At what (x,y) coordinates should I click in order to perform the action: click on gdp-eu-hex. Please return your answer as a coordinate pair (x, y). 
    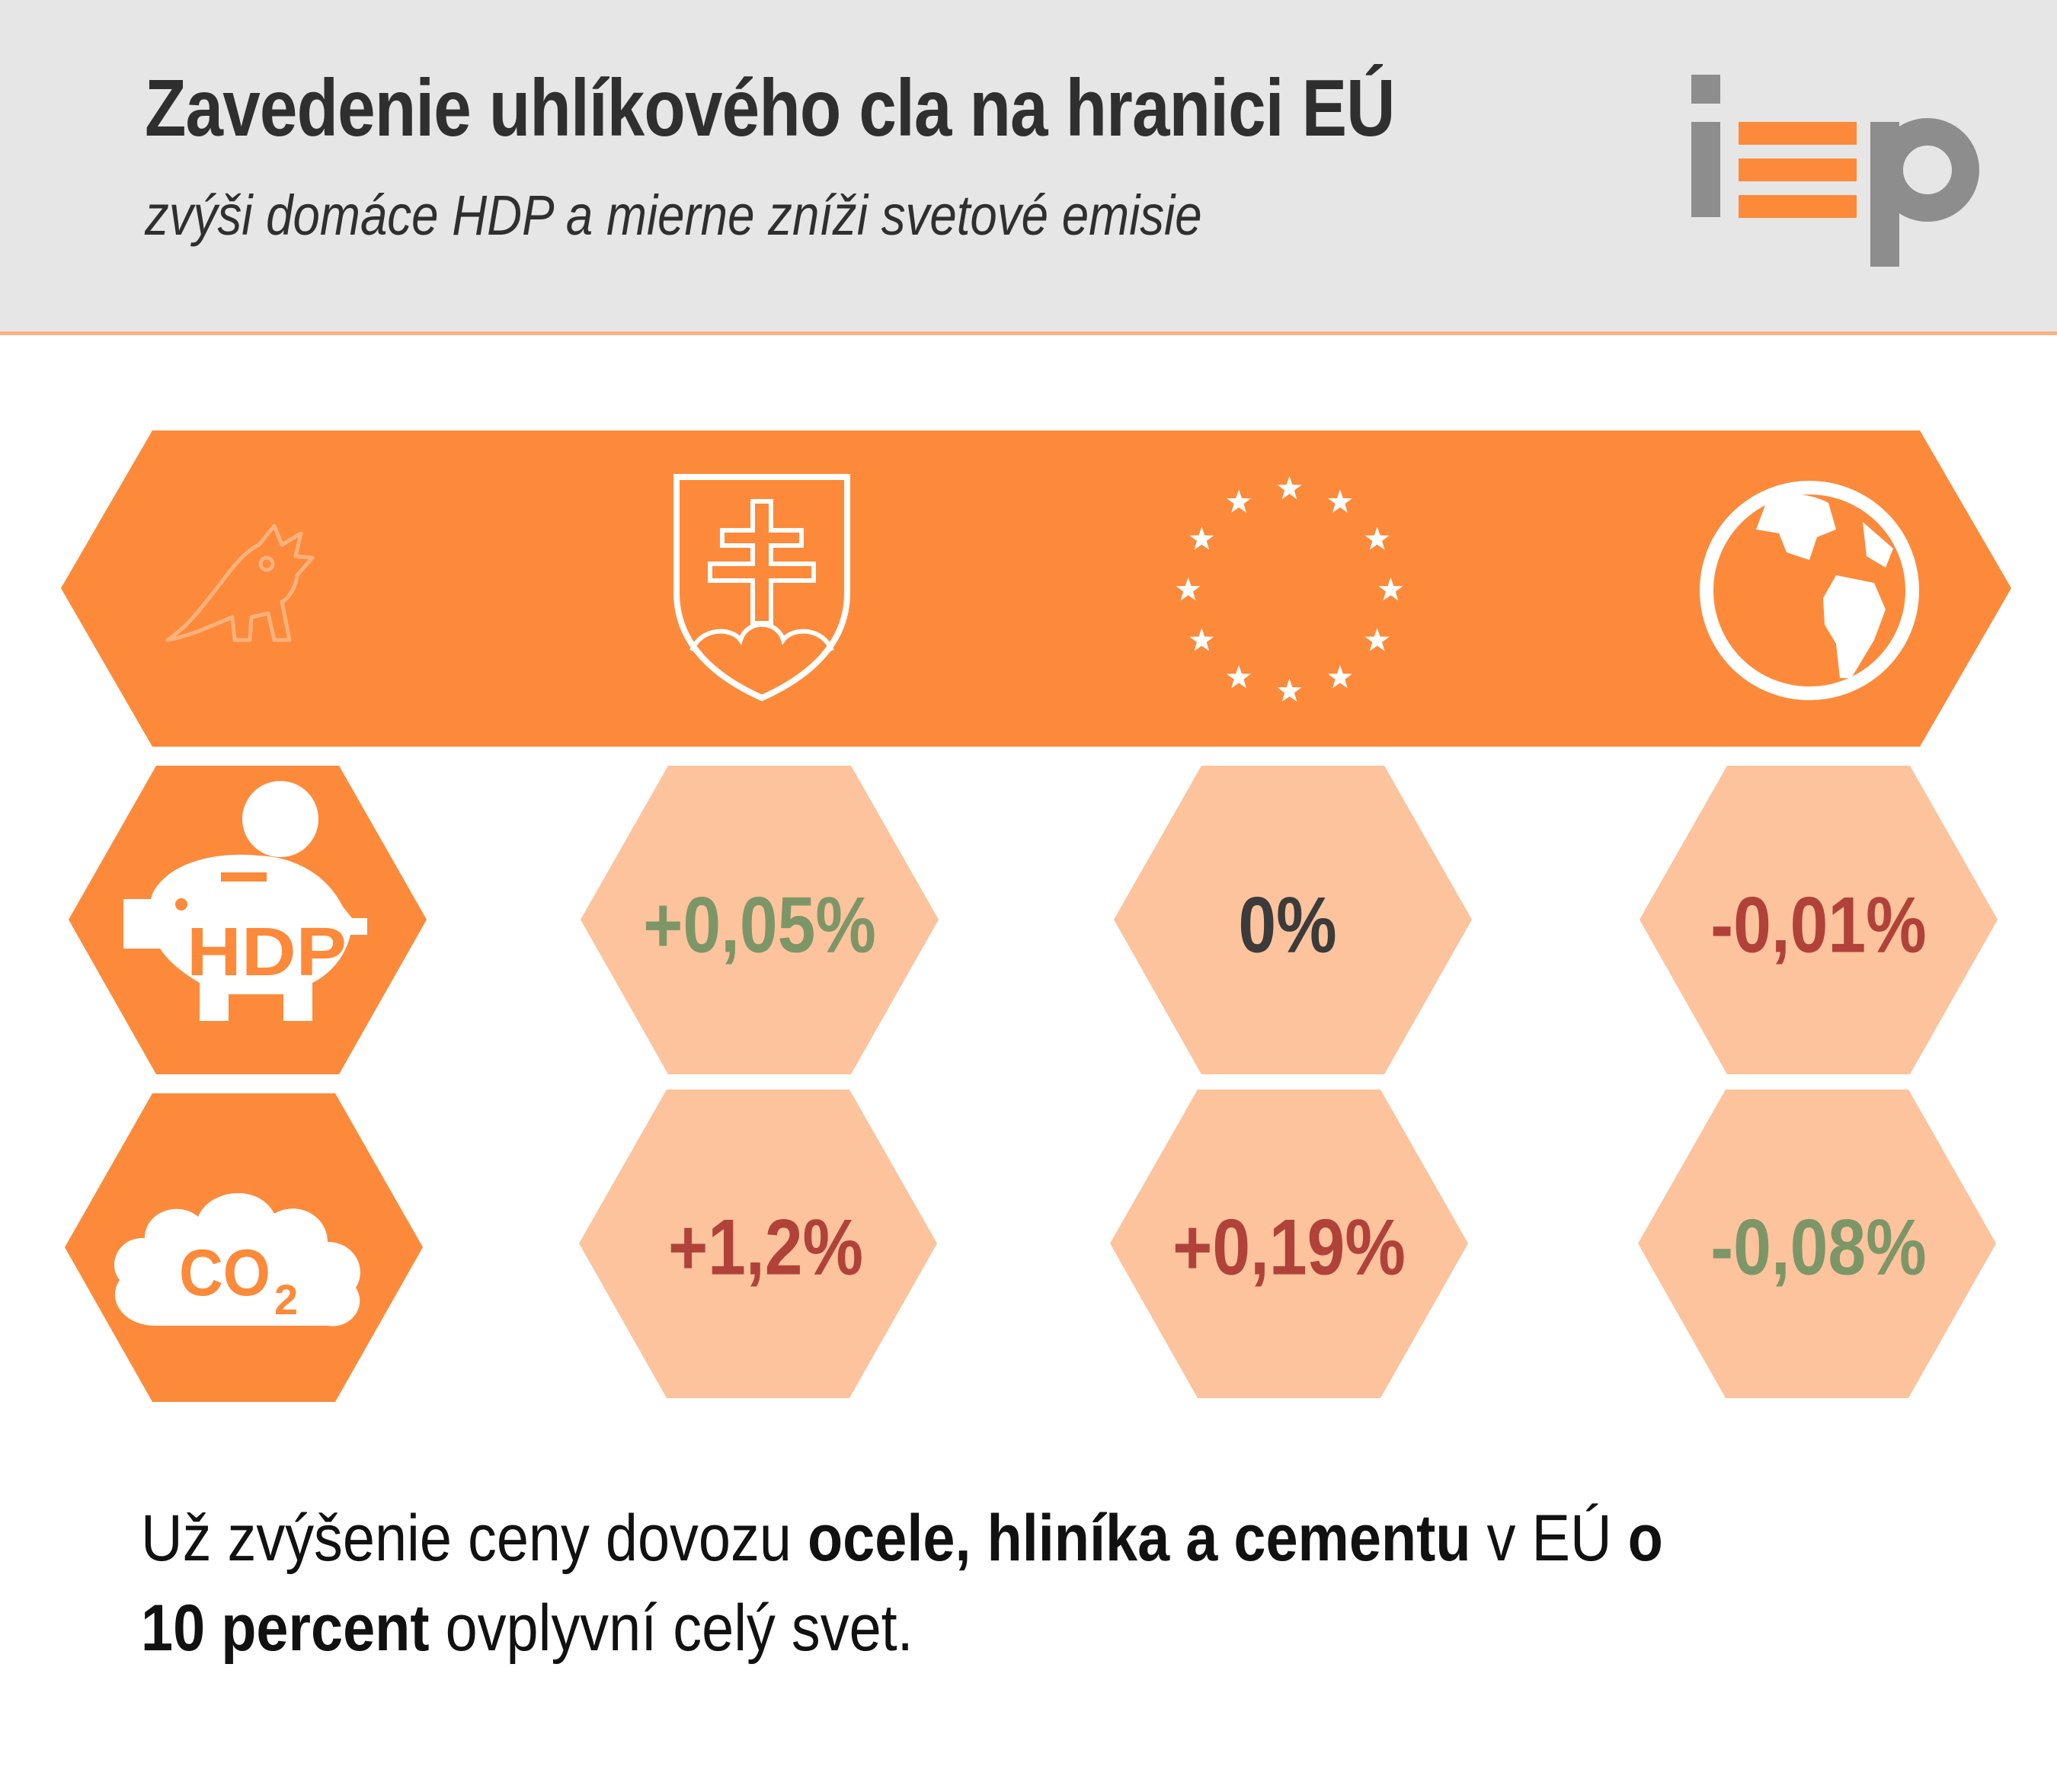
    Looking at the image, I should click on (1293, 920).